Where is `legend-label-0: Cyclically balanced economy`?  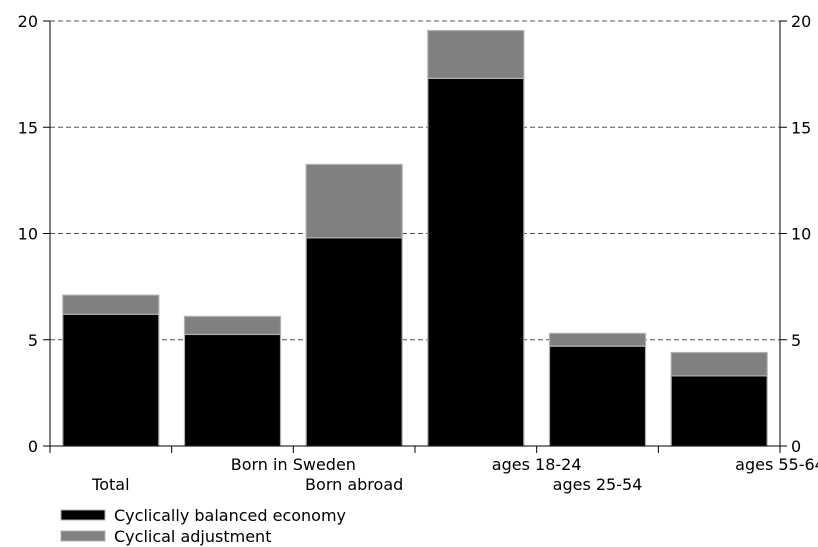
legend-label-0: Cyclically balanced economy is located at coordinates (230, 515).